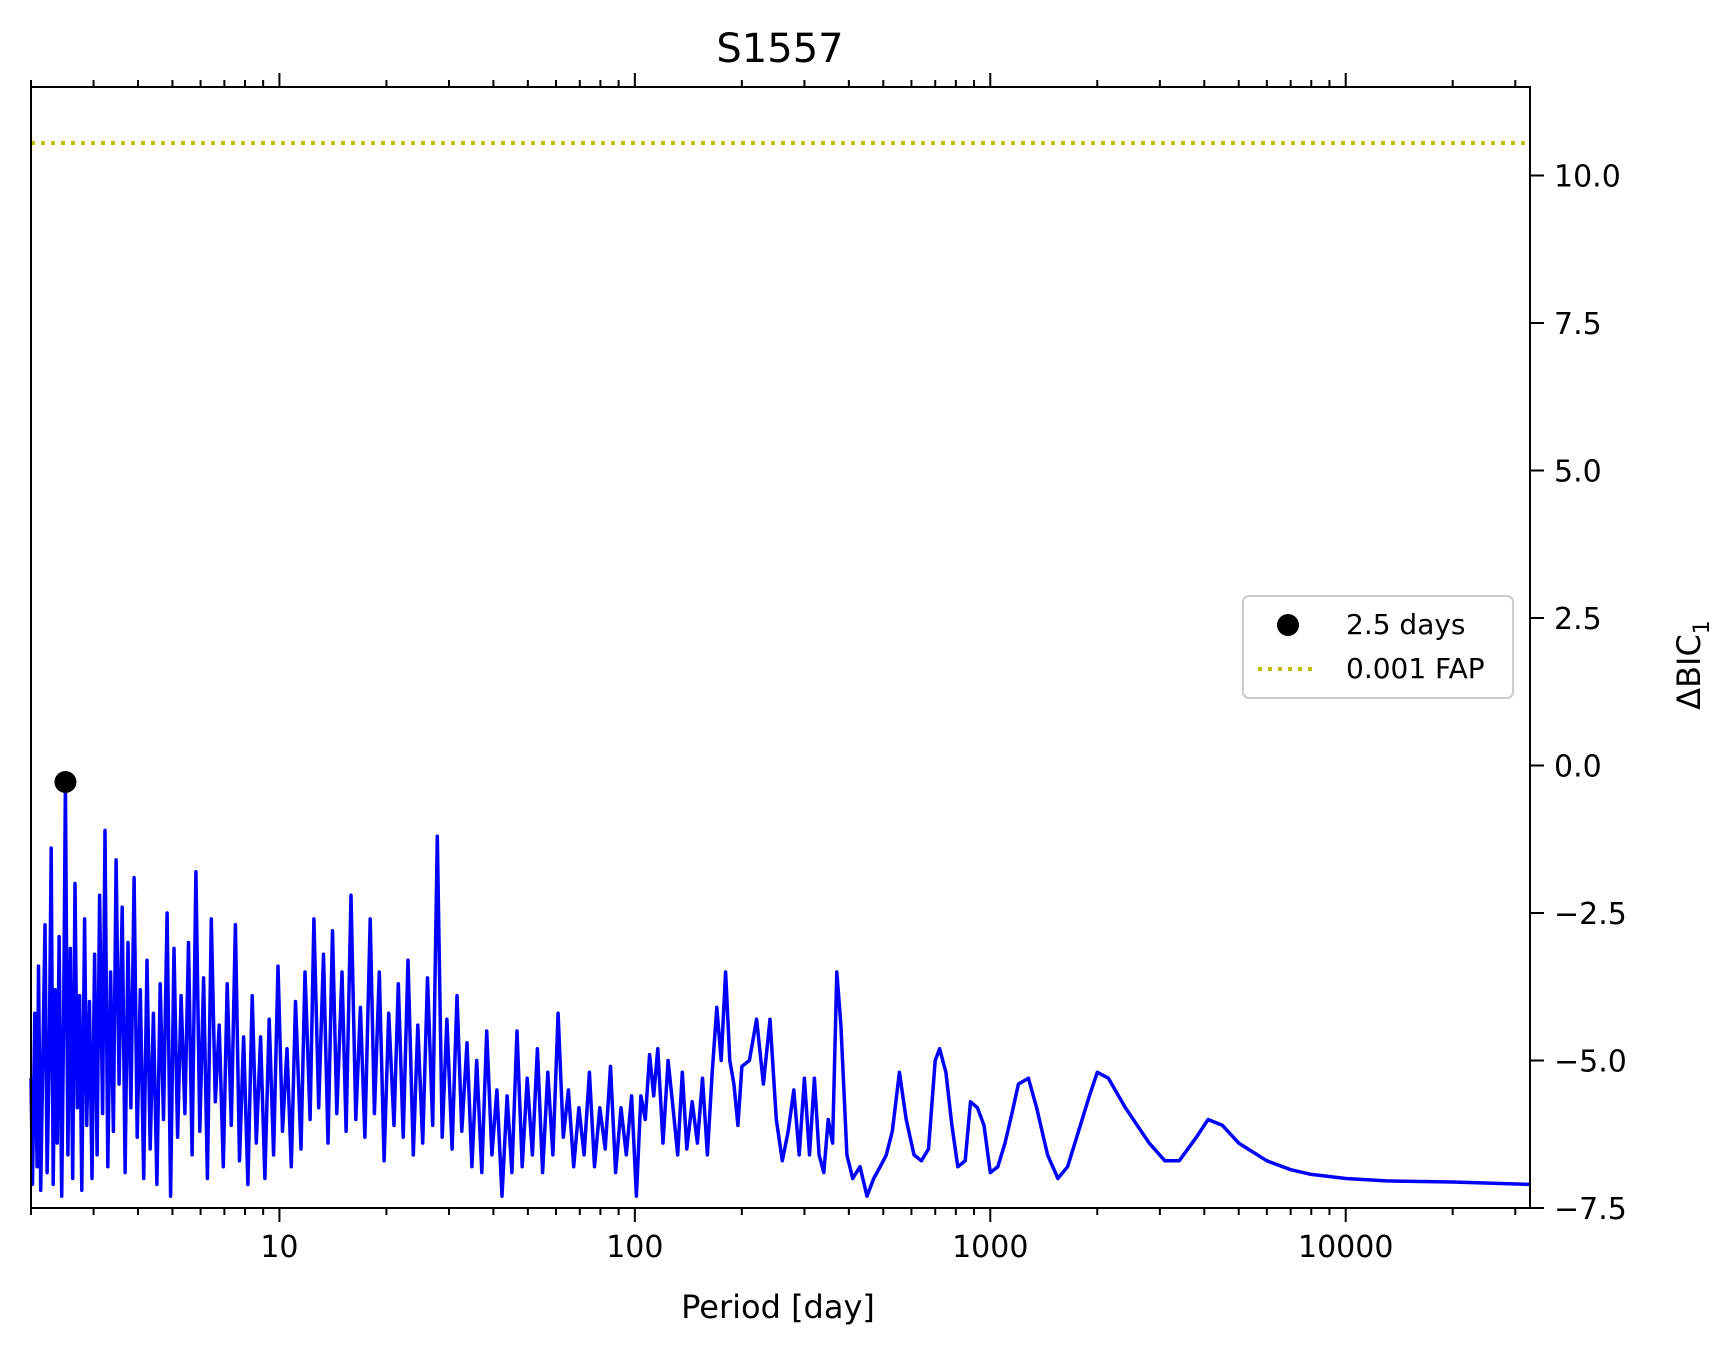  I want to click on legend: 2.5 days 0.001 FAP, so click(1378, 647).